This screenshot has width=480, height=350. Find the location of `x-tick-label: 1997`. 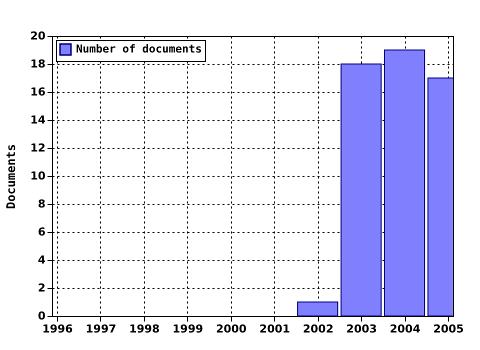

x-tick-label: 1997 is located at coordinates (101, 329).